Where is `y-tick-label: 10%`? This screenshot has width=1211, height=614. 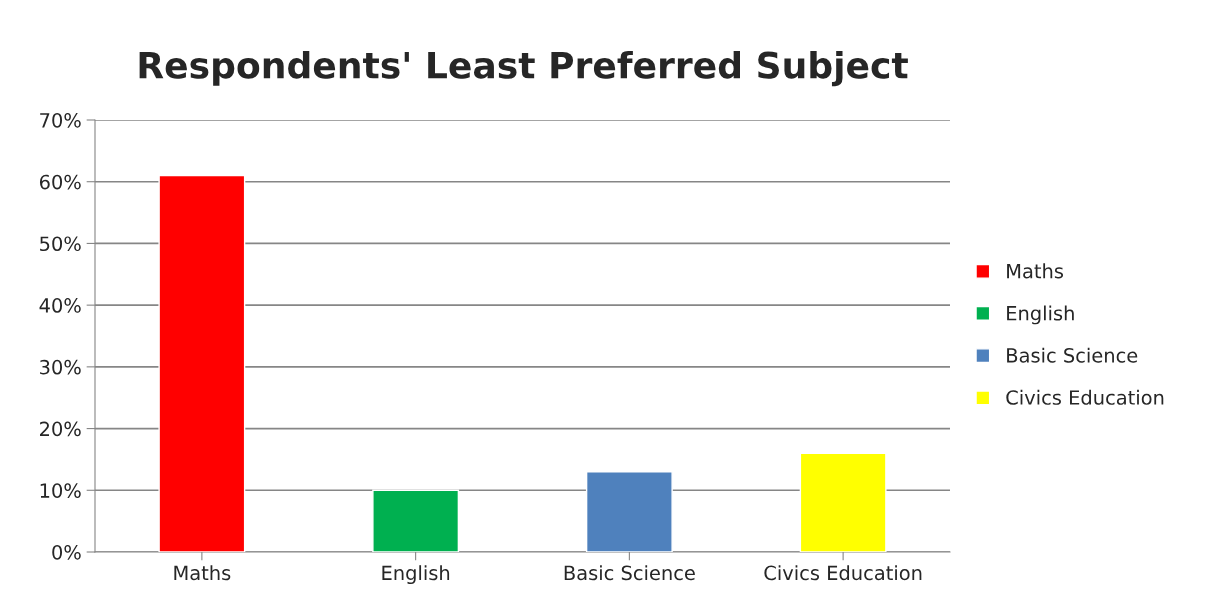 y-tick-label: 10% is located at coordinates (60, 490).